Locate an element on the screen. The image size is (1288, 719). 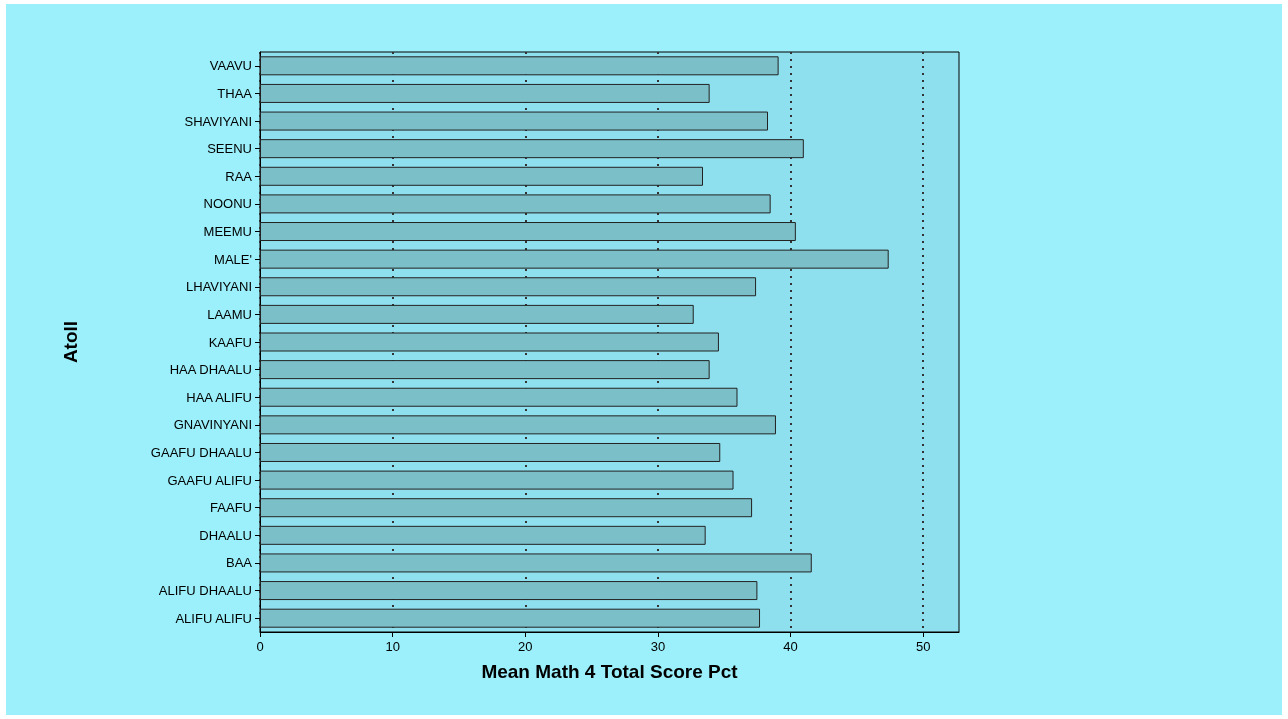
y-axis-title: Atoll is located at coordinates (70, 342).